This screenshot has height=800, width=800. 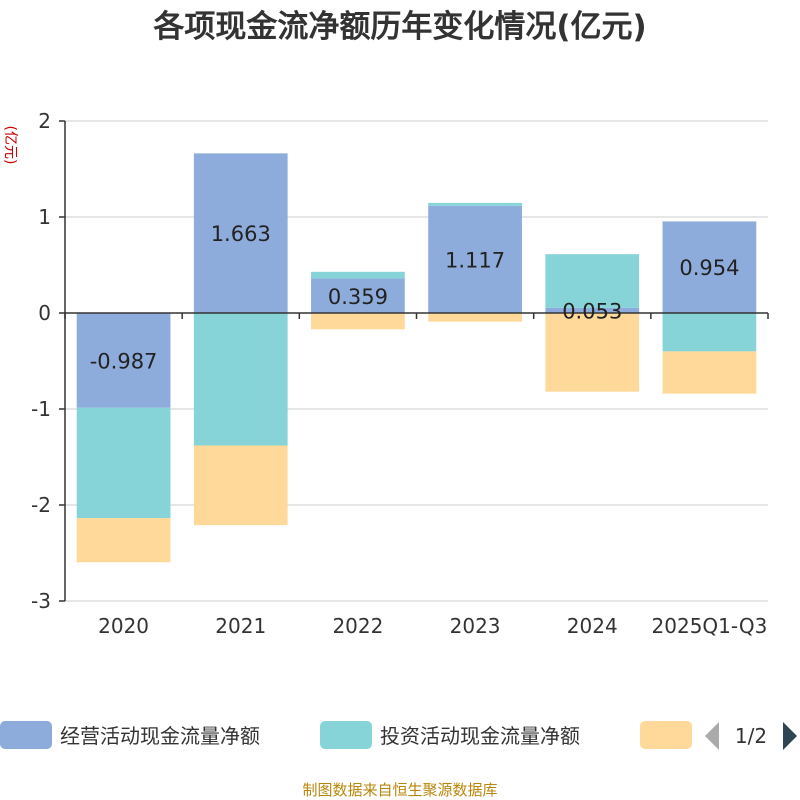 I want to click on chart-title: 各项现金流净额历年变化情况(亿元), so click(x=399, y=27).